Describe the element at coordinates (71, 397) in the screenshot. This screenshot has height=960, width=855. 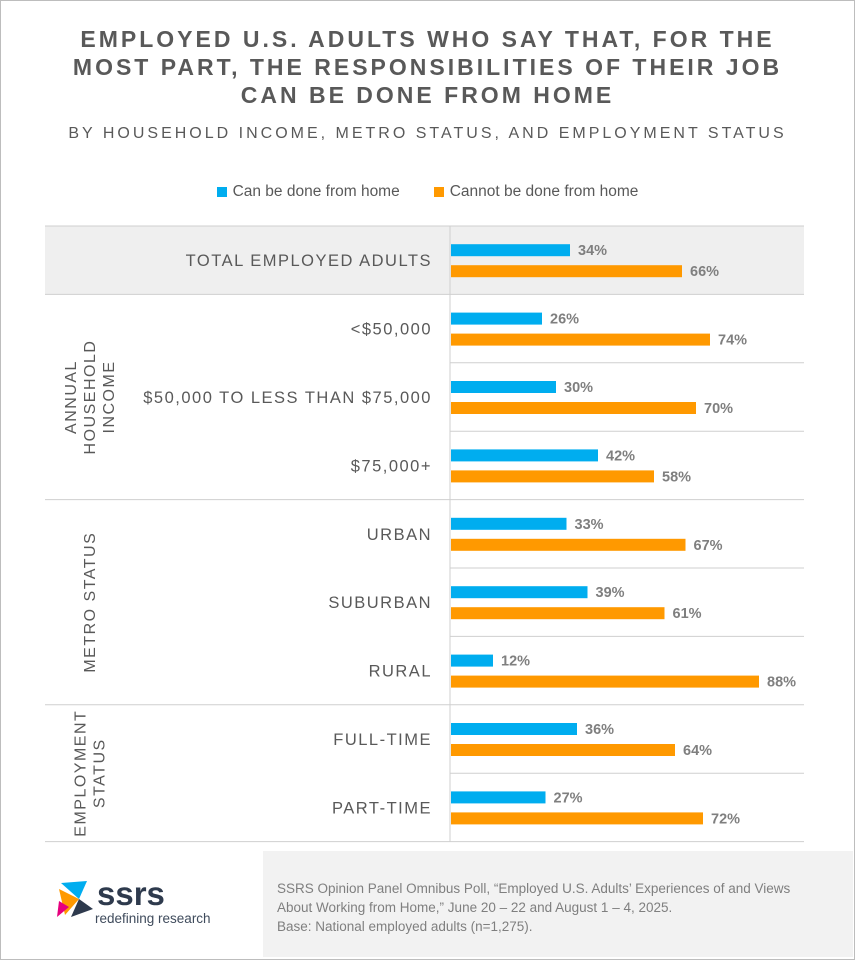
I see `group-label: ANNUAL` at that location.